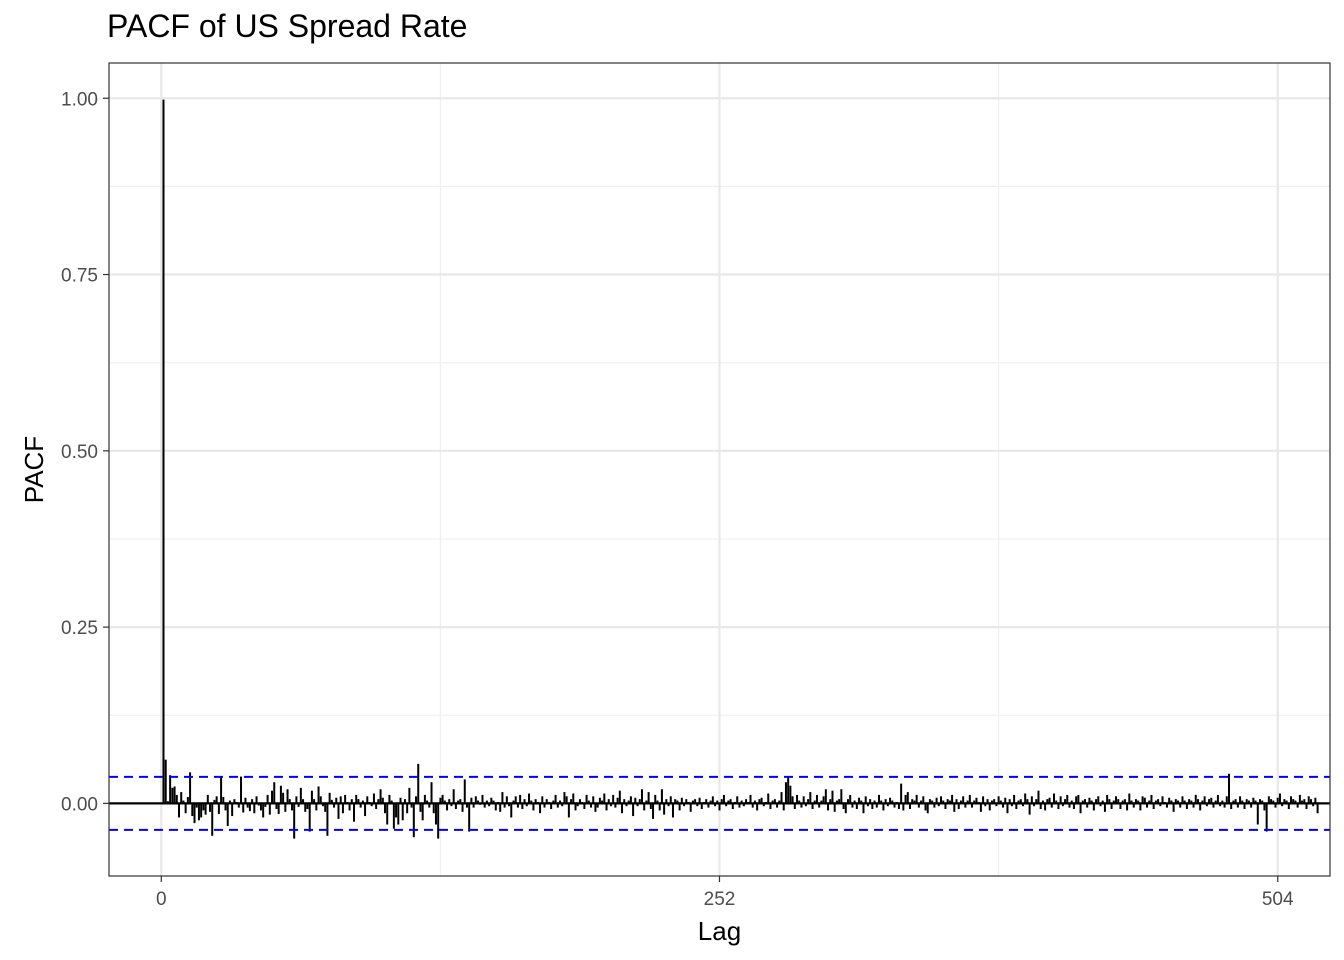 This screenshot has height=960, width=1344. I want to click on y-tick-label: 1.00, so click(79, 99).